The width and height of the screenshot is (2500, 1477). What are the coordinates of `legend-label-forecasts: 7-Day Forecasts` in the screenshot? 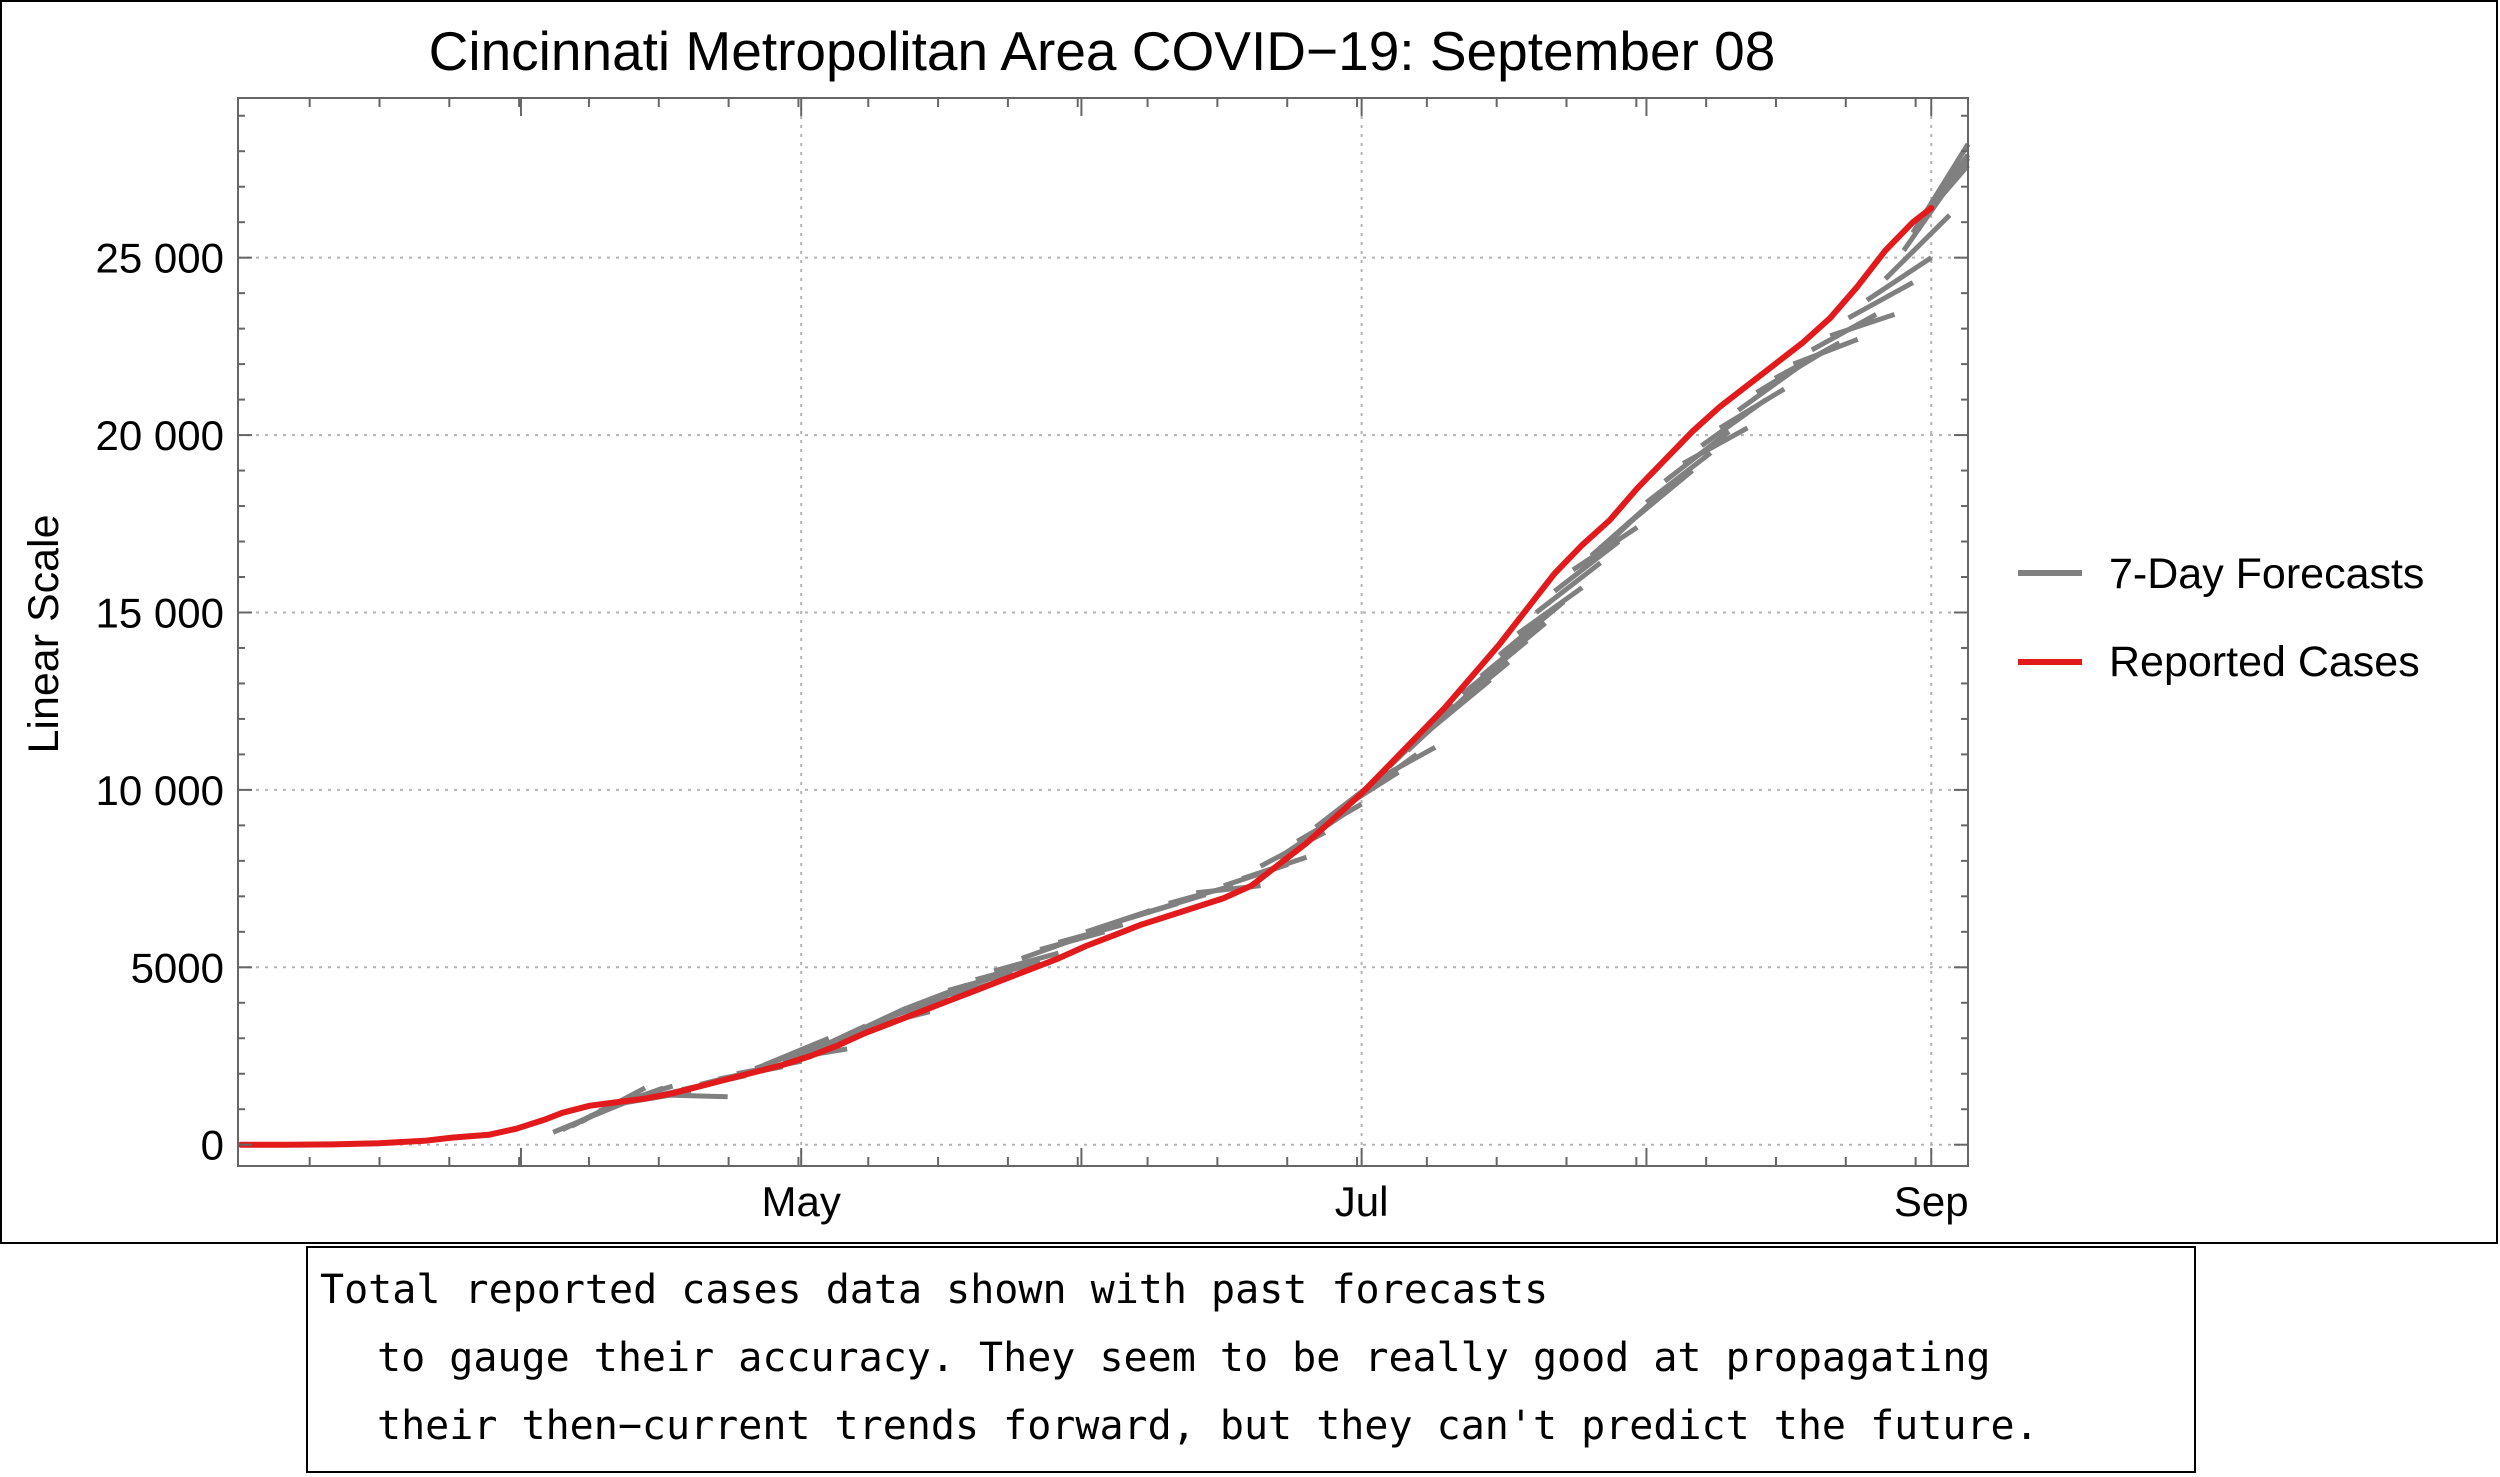 It's located at (2266, 574).